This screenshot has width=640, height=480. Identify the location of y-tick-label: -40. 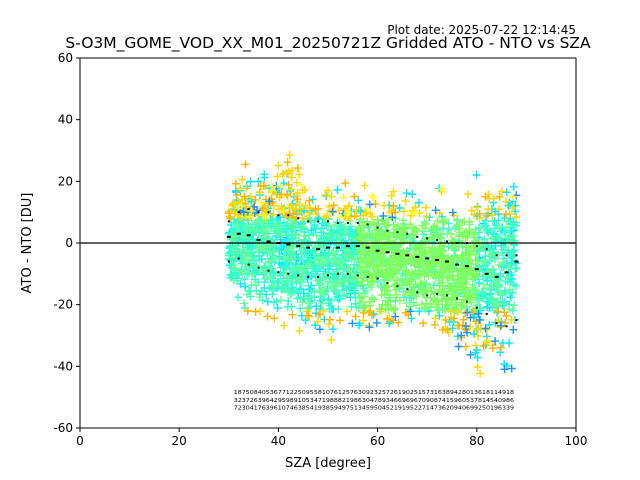
(63, 366).